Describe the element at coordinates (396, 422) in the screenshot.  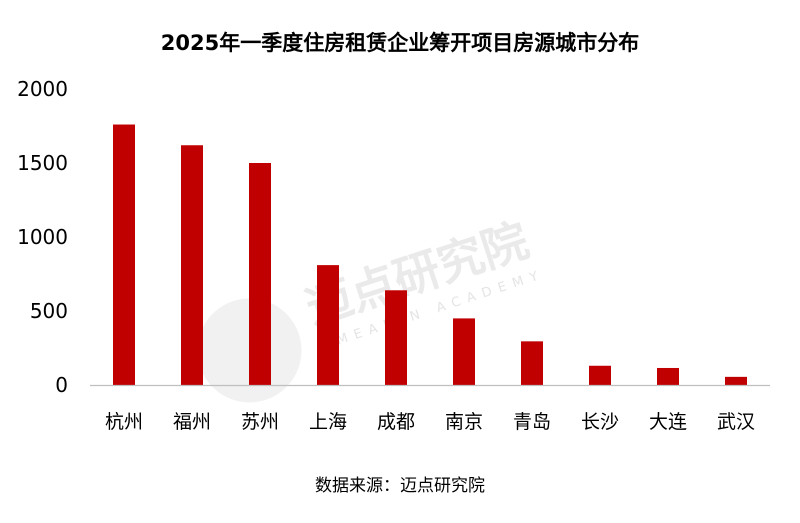
I see `x-tick-label: 成都` at that location.